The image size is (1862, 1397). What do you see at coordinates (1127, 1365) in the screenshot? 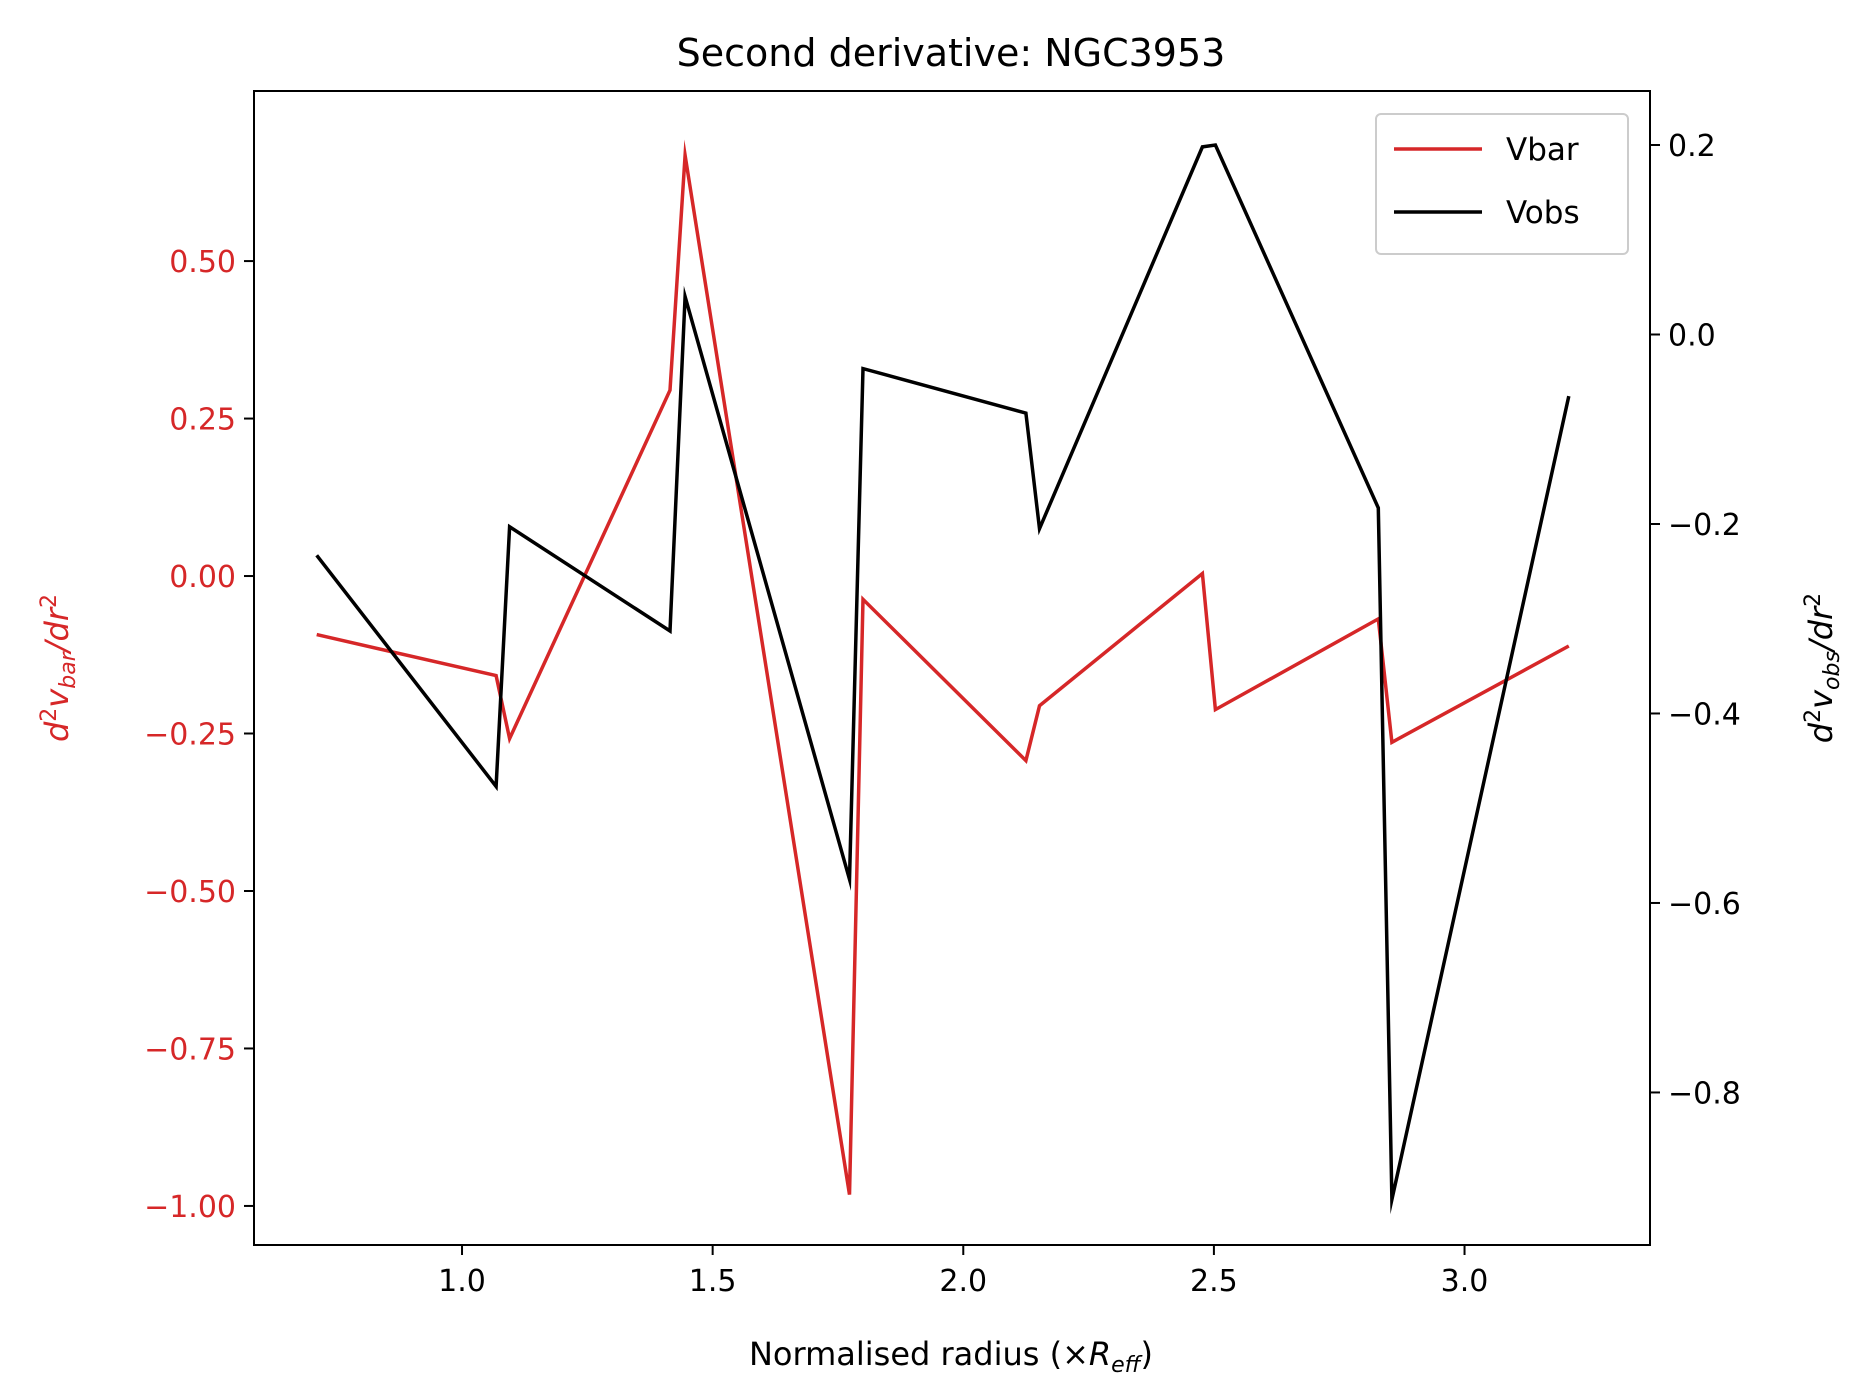
I see `x-axis-title-subscript: eff` at bounding box center [1127, 1365].